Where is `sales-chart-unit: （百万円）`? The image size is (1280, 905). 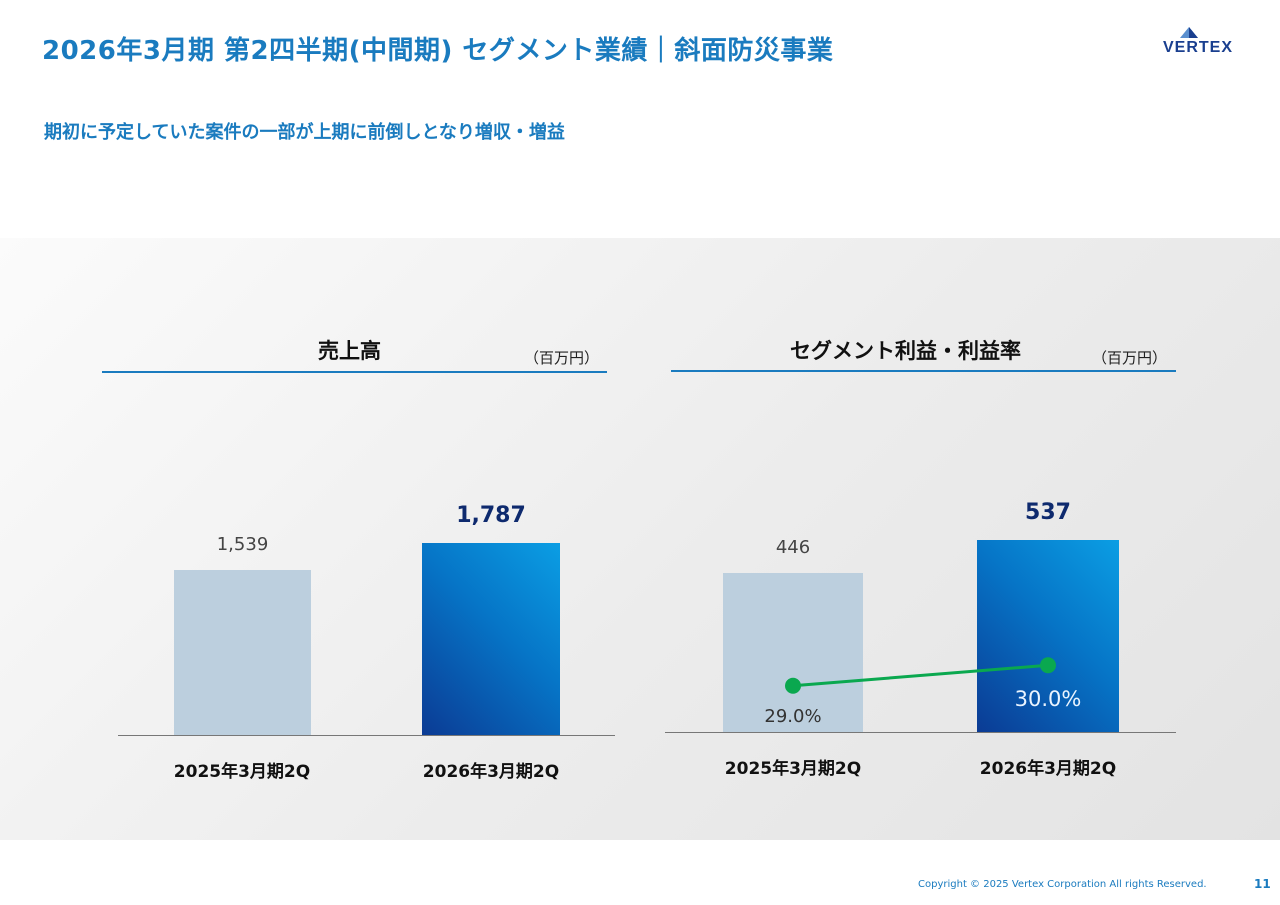
sales-chart-unit: （百万円） is located at coordinates (562, 358).